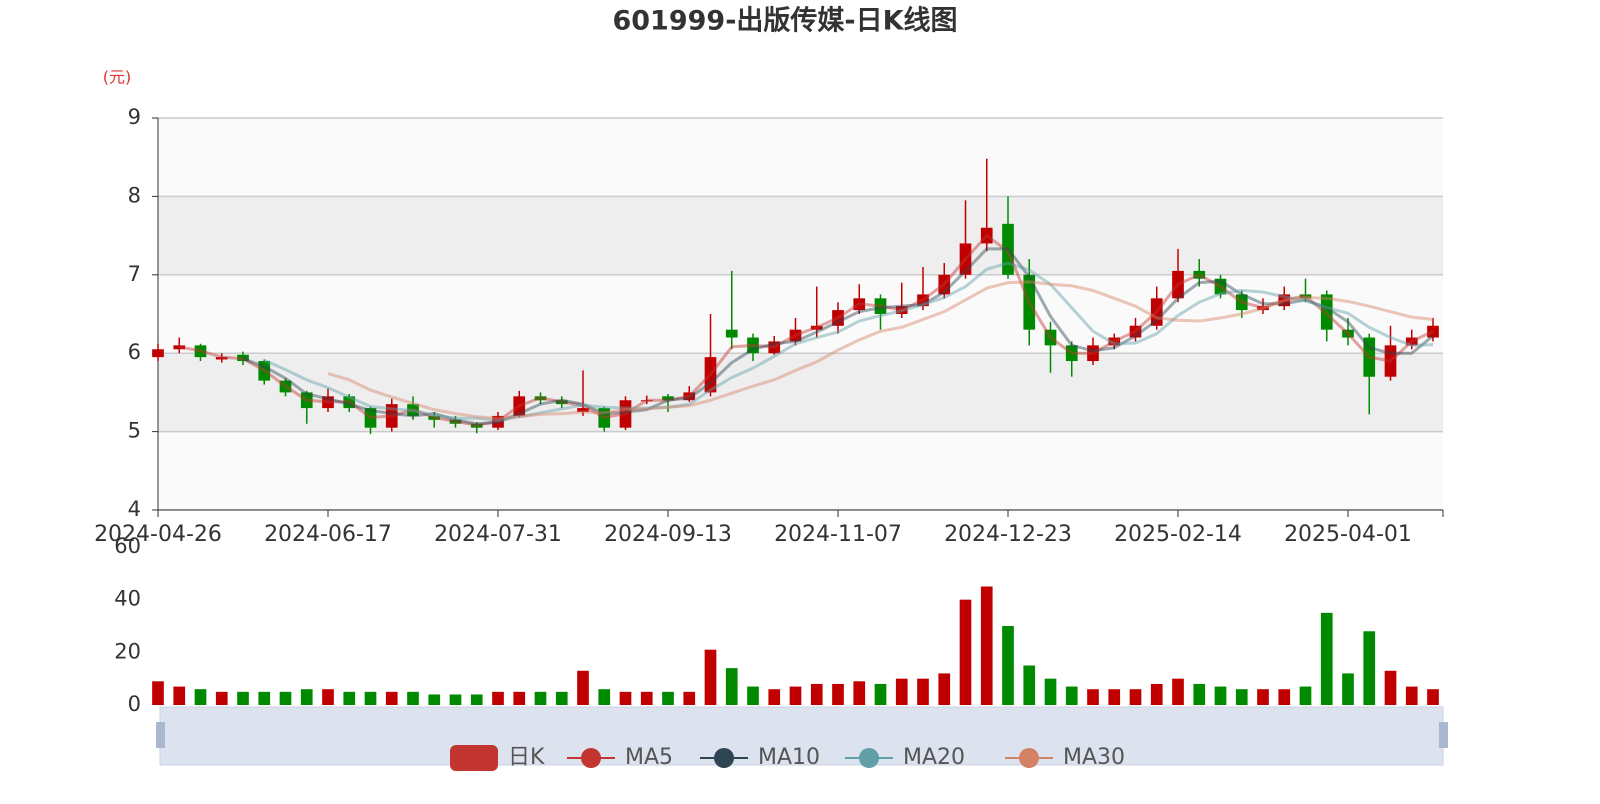 The image size is (1600, 804). Describe the element at coordinates (801, 736) in the screenshot. I see `zoom-slider` at that location.